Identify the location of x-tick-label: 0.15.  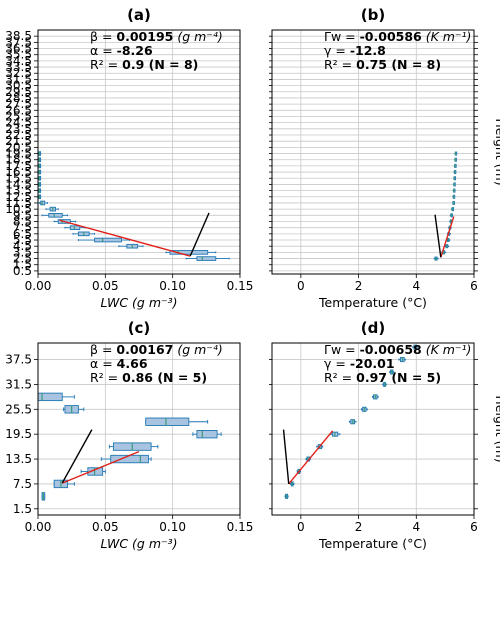
(240, 527).